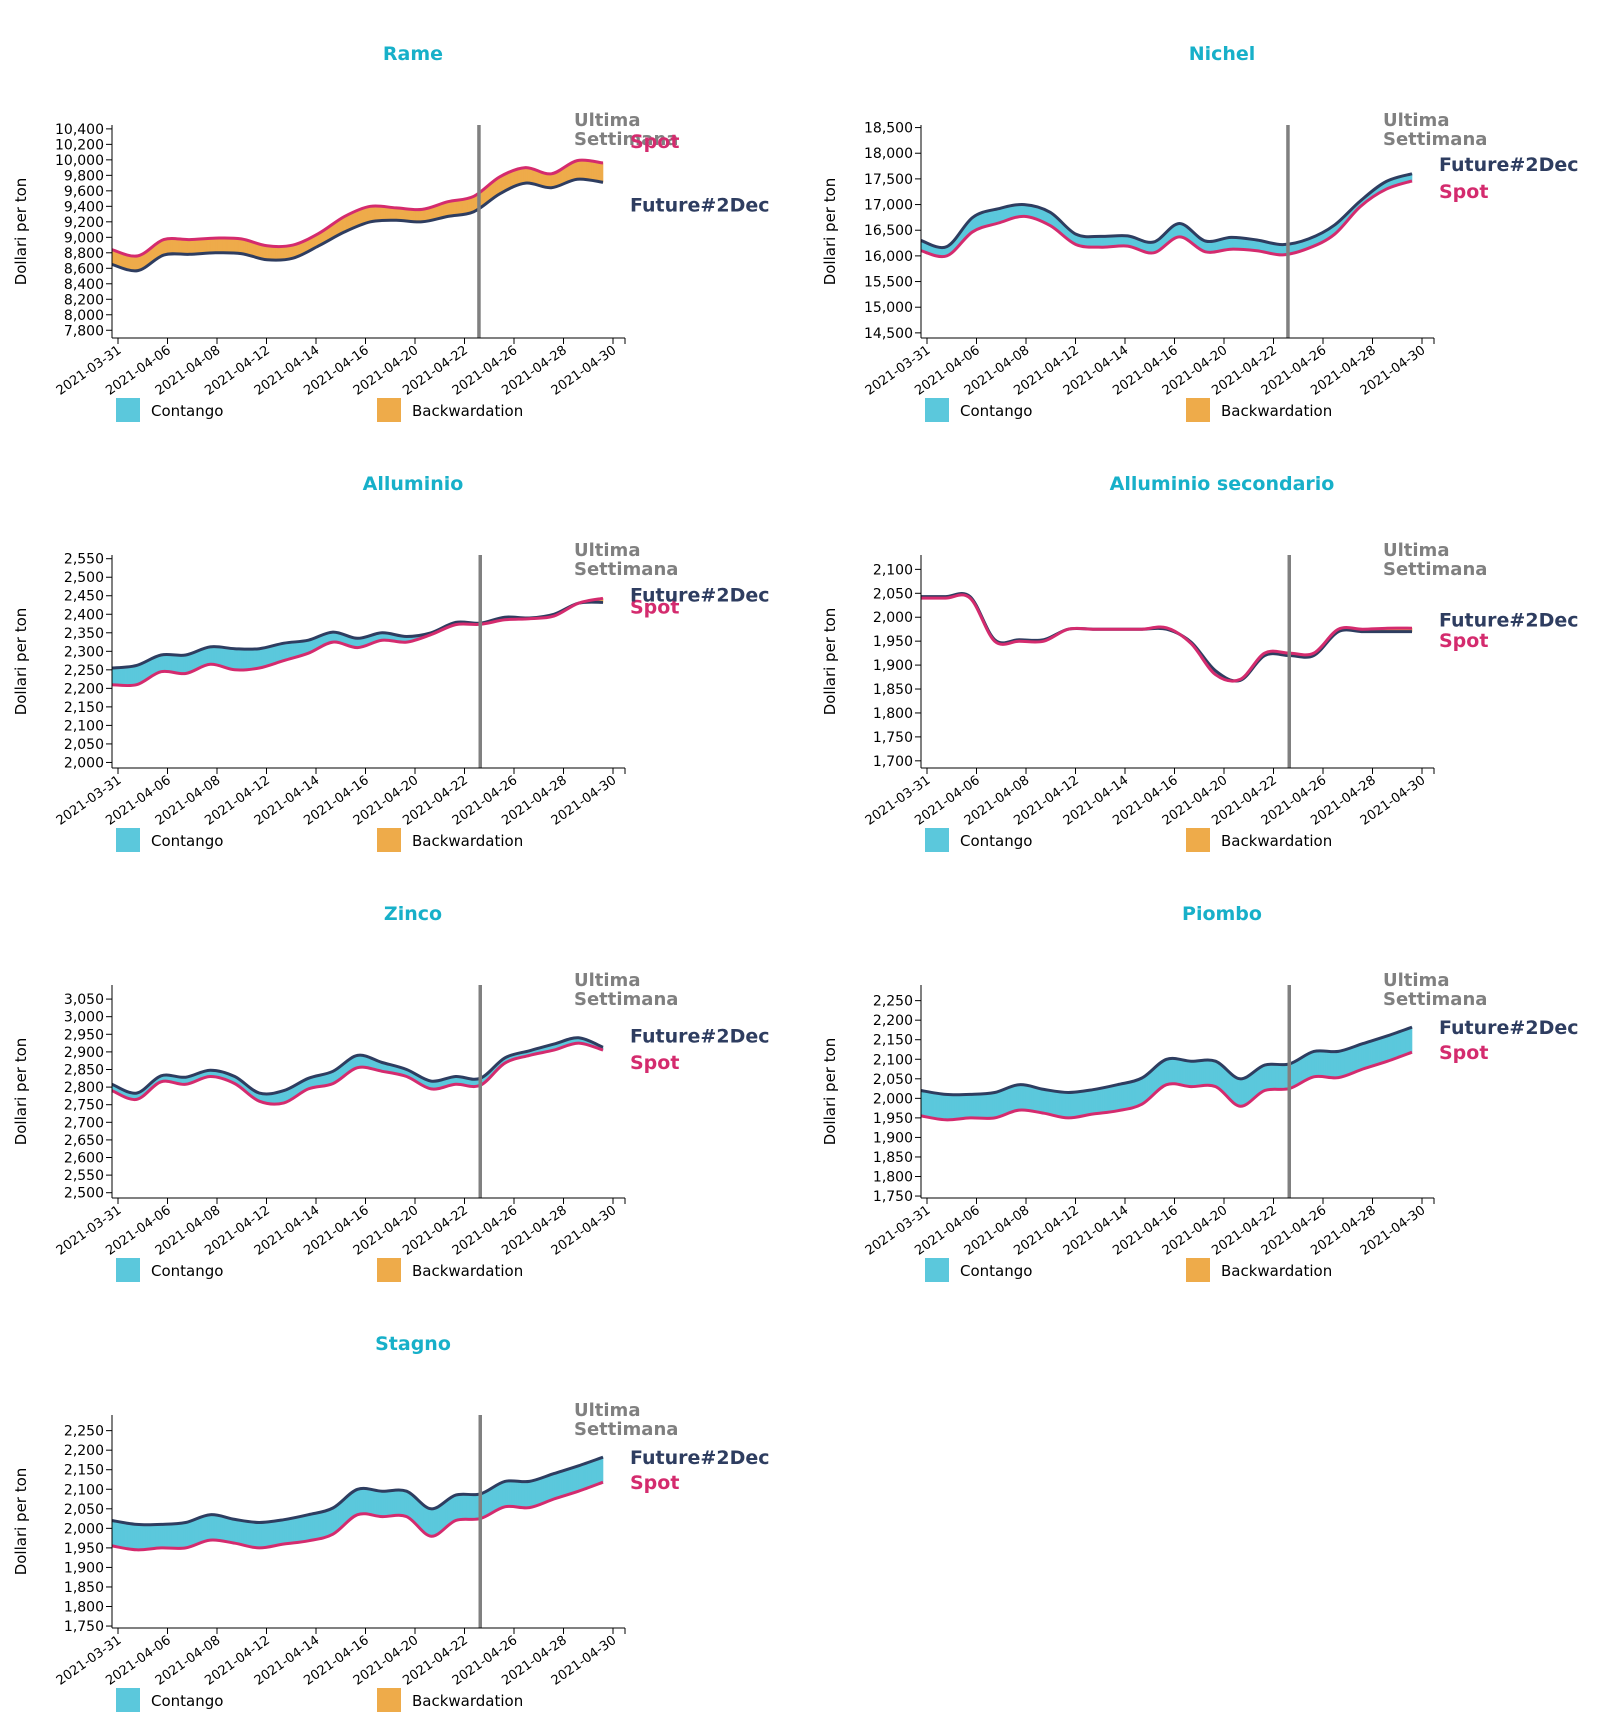  I want to click on y-tick-label: 15,000, so click(888, 308).